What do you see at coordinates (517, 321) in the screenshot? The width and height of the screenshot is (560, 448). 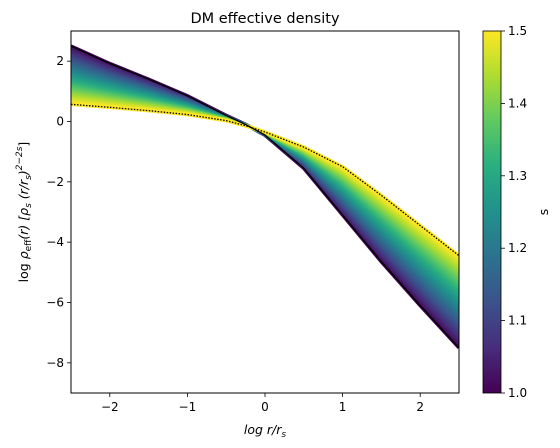 I see `colorbar-tick-label: 1.1` at bounding box center [517, 321].